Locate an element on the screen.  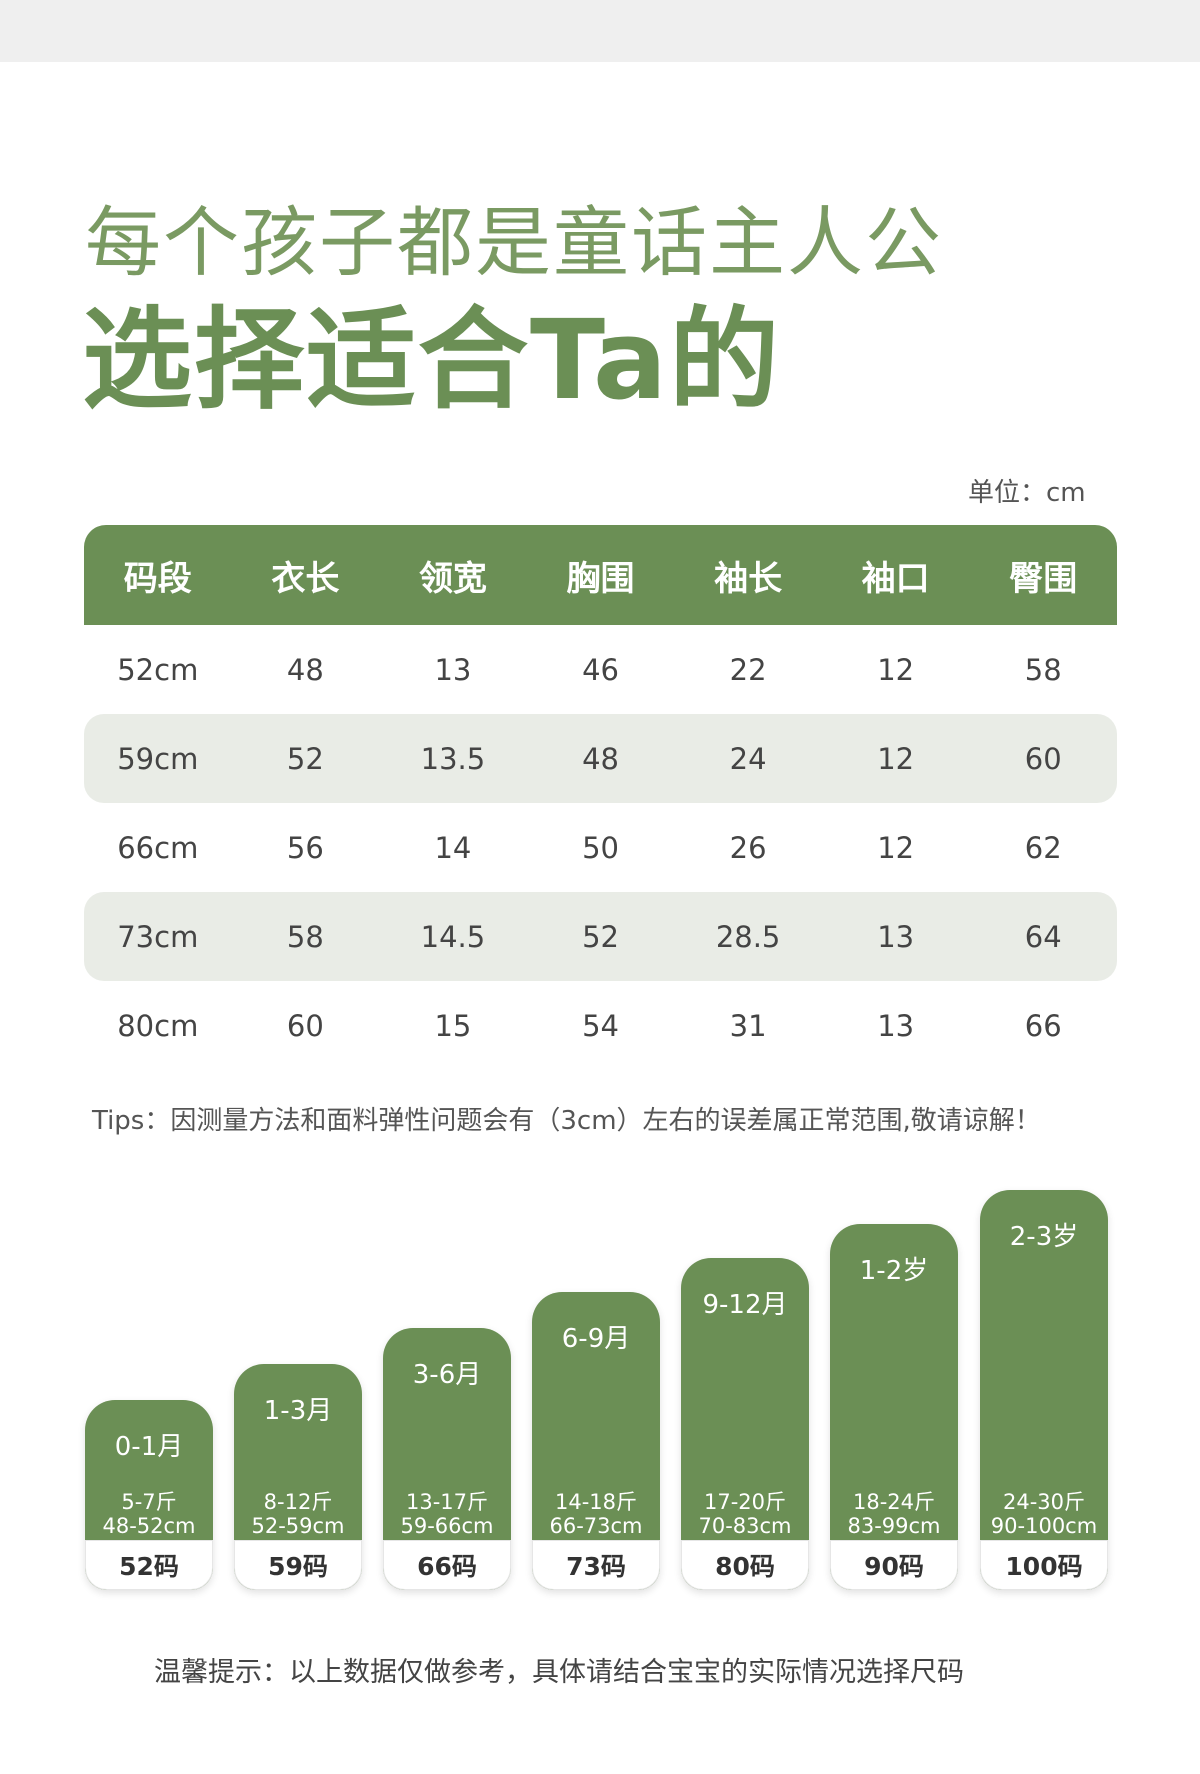
table-row: 59cm 52 13.5 48 24 12 60 is located at coordinates (600, 758).